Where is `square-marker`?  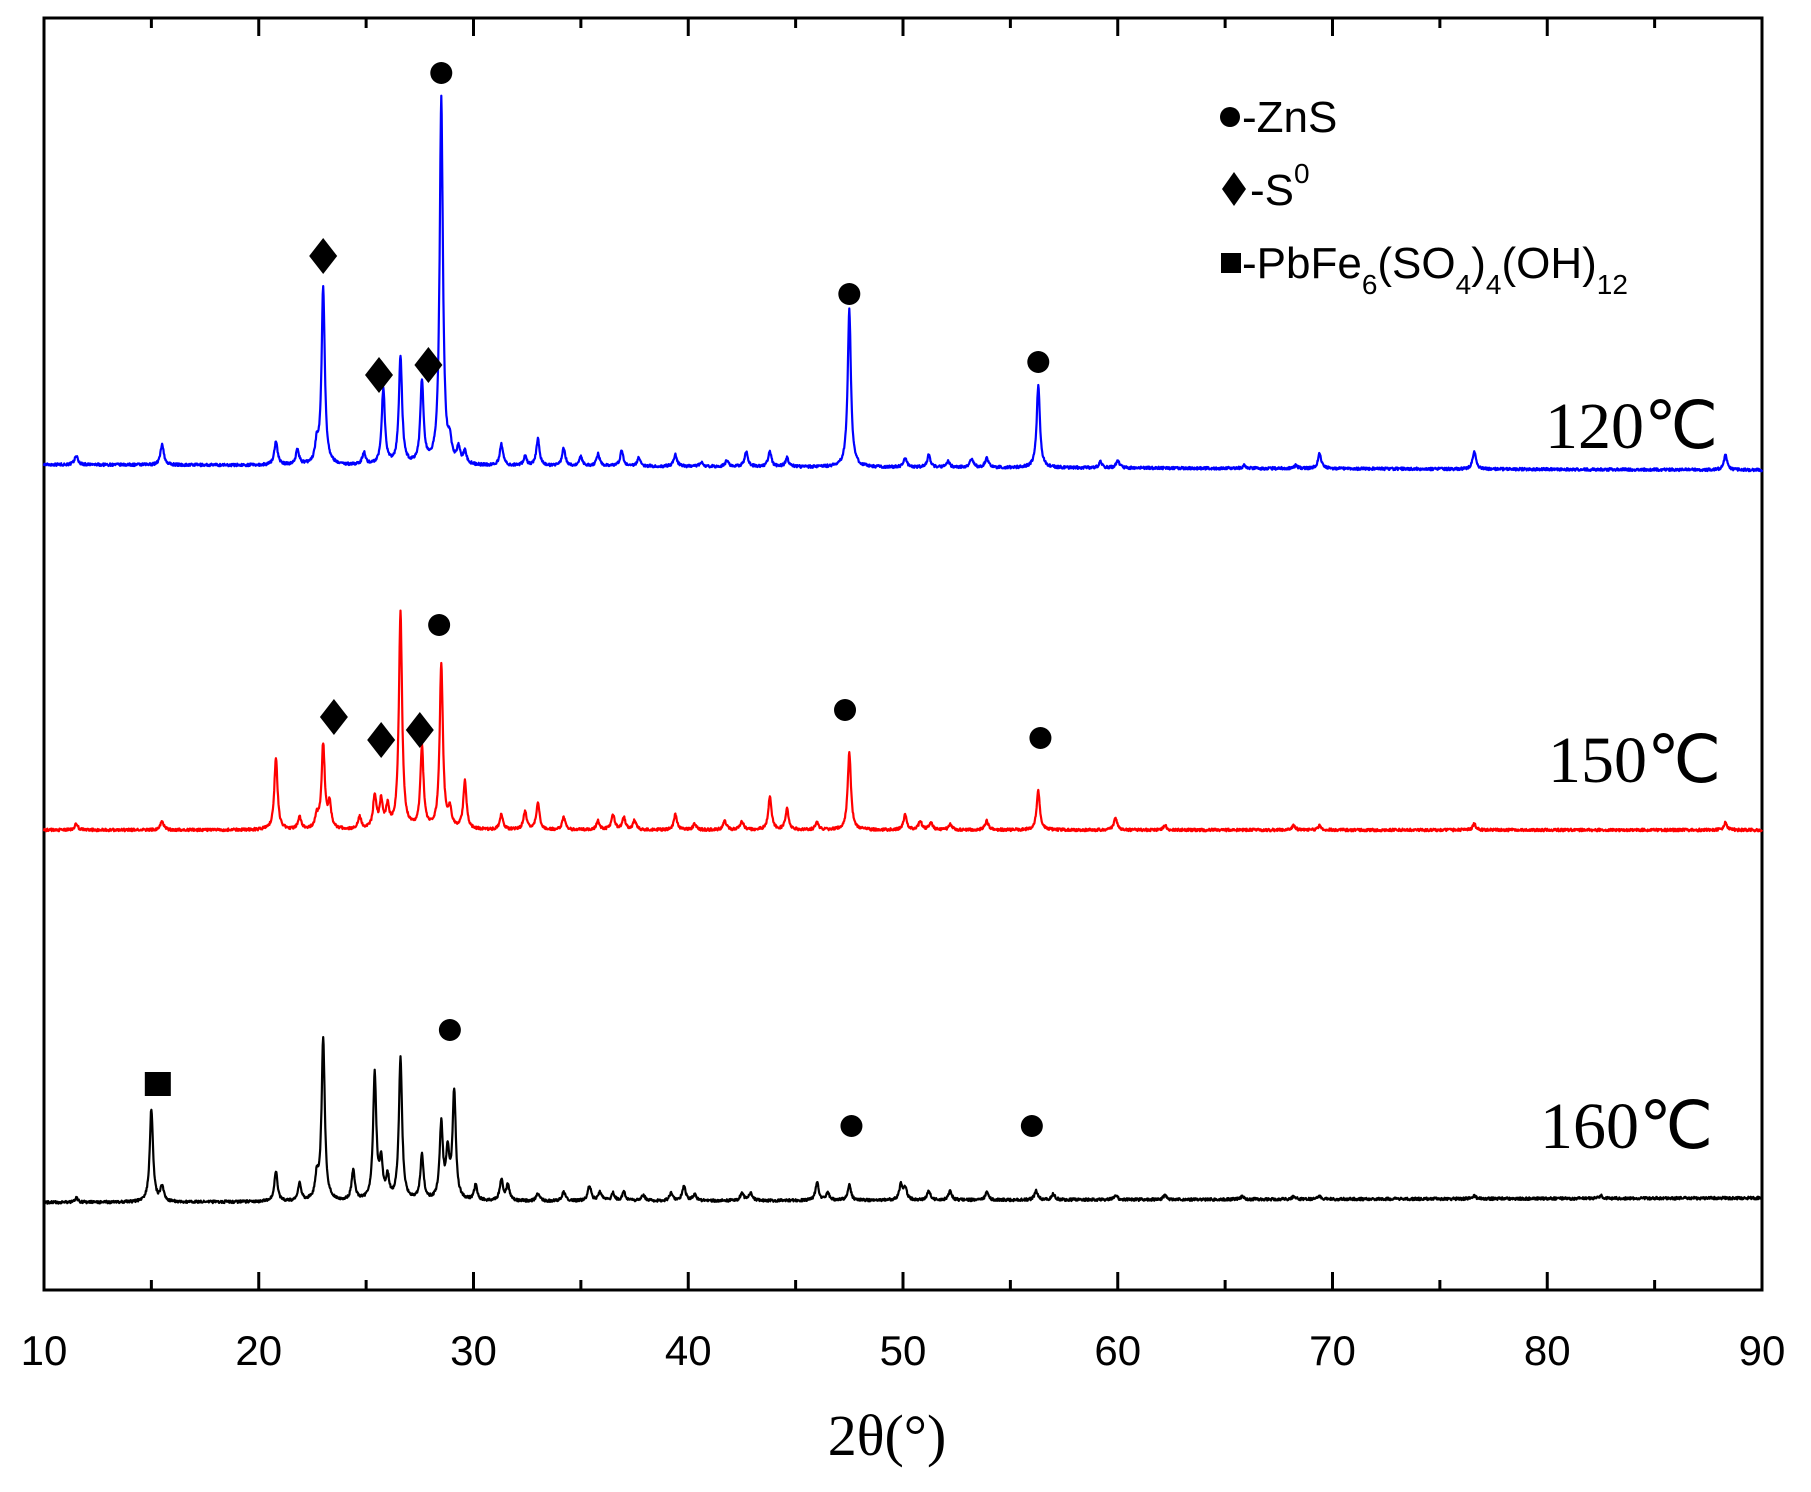 square-marker is located at coordinates (157, 1084).